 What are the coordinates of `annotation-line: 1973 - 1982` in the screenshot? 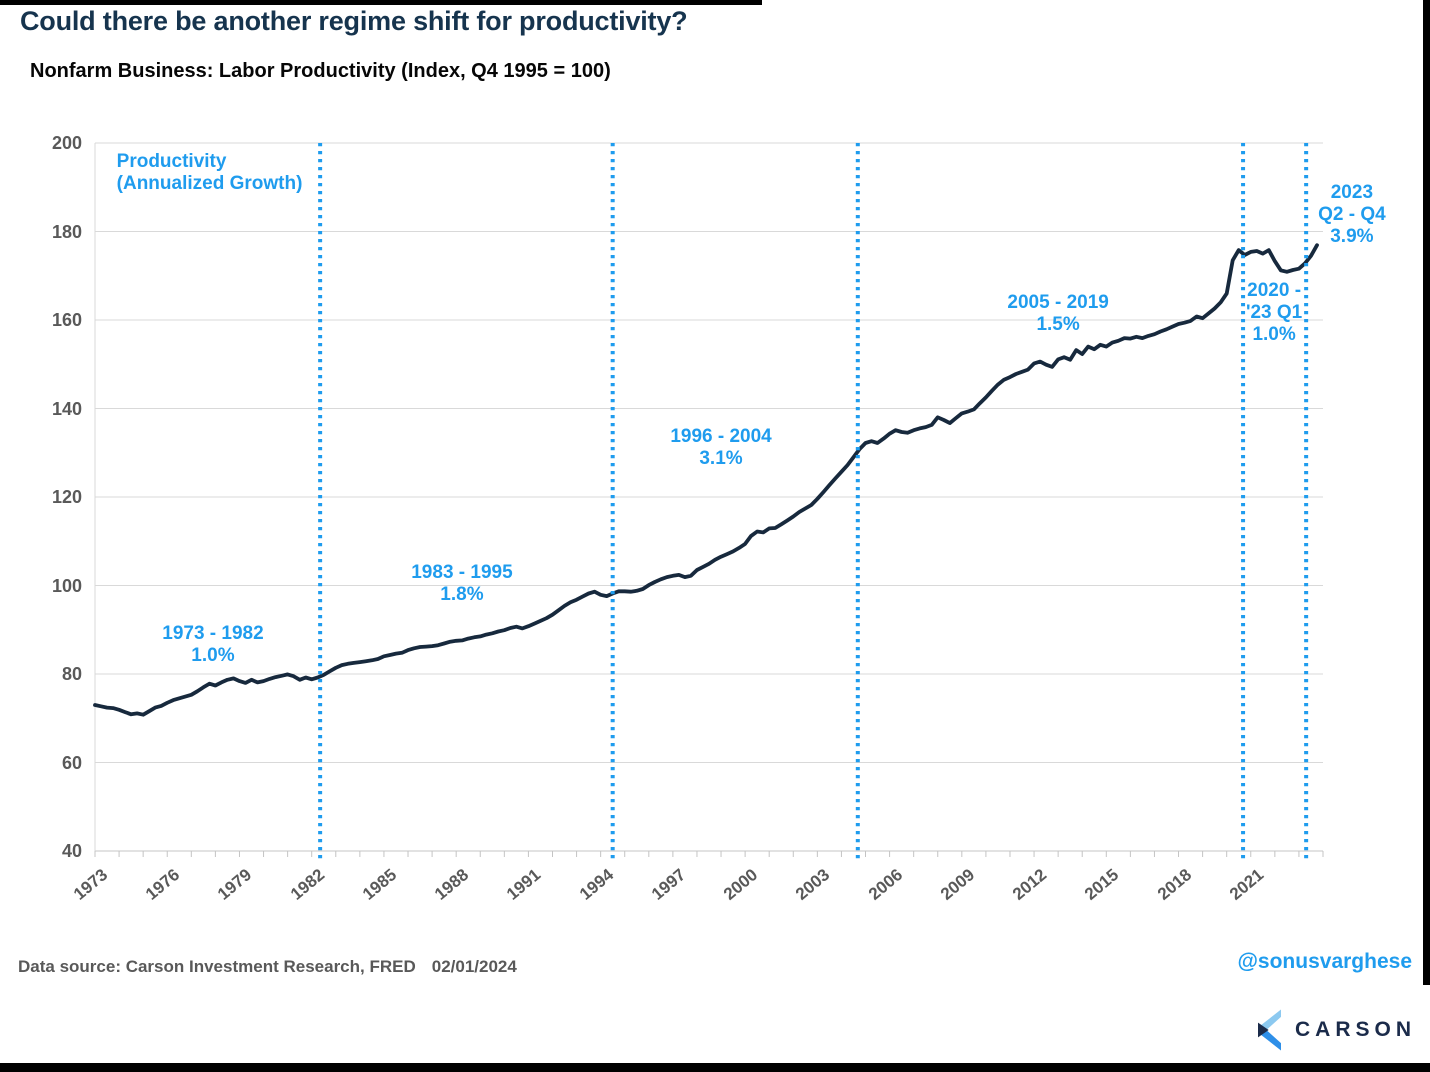 It's located at (213, 633).